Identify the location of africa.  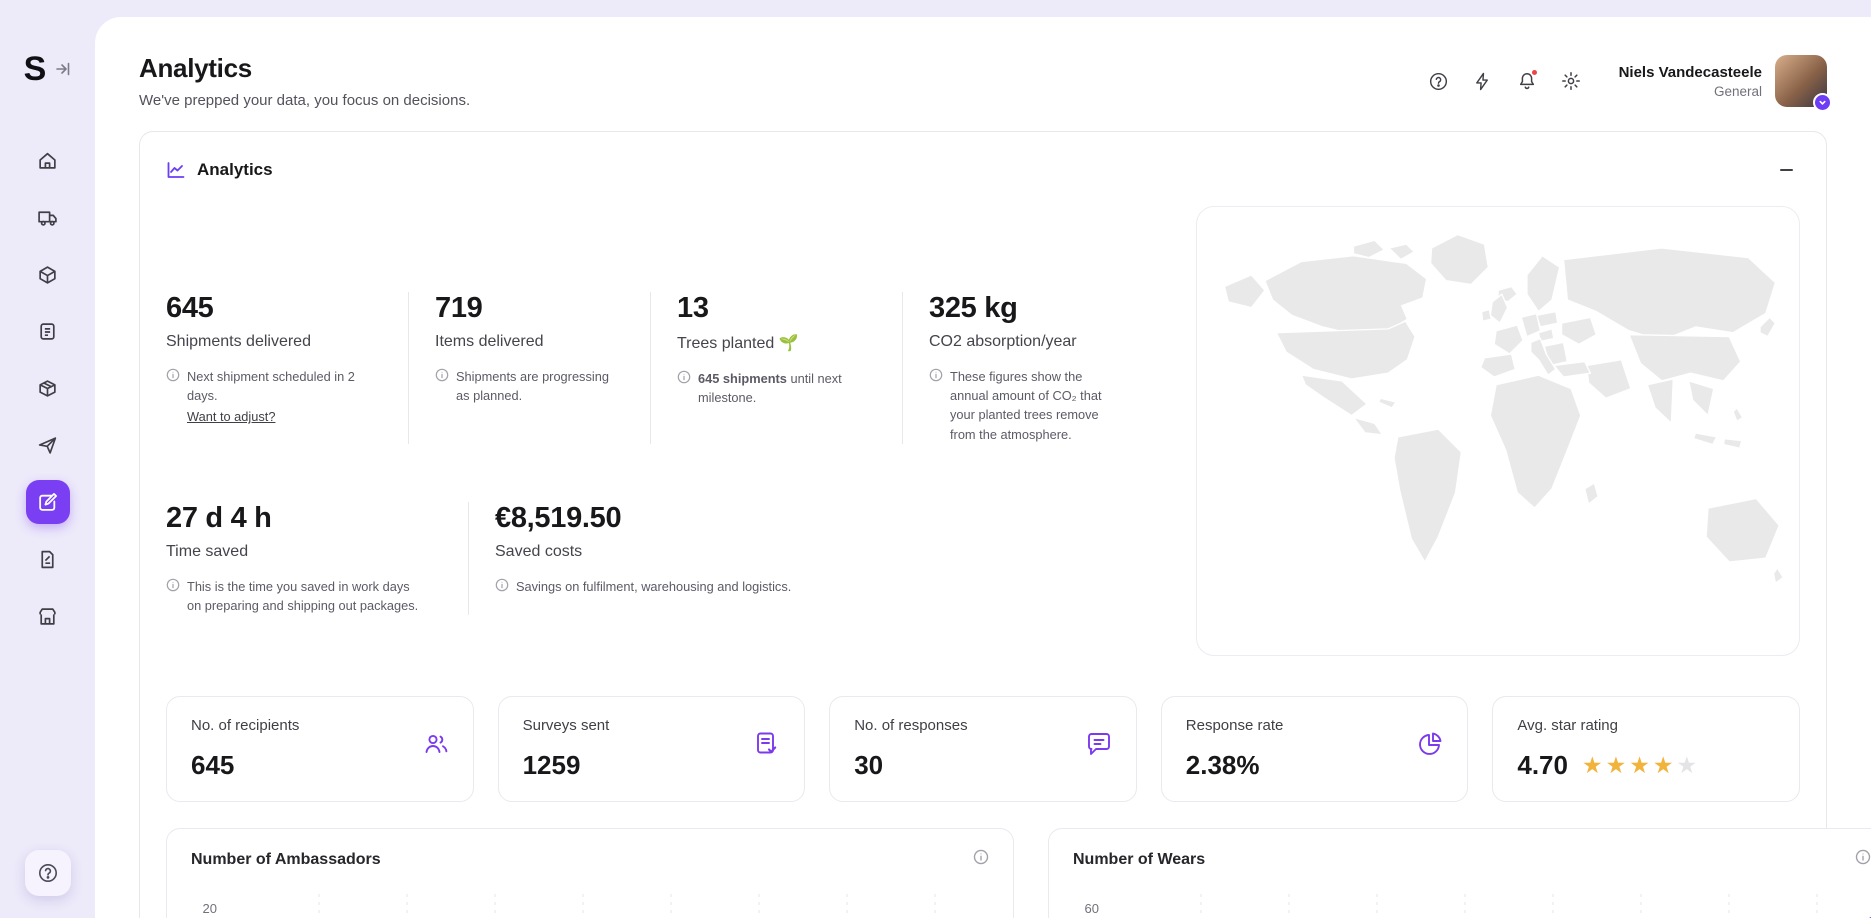
(1535, 441).